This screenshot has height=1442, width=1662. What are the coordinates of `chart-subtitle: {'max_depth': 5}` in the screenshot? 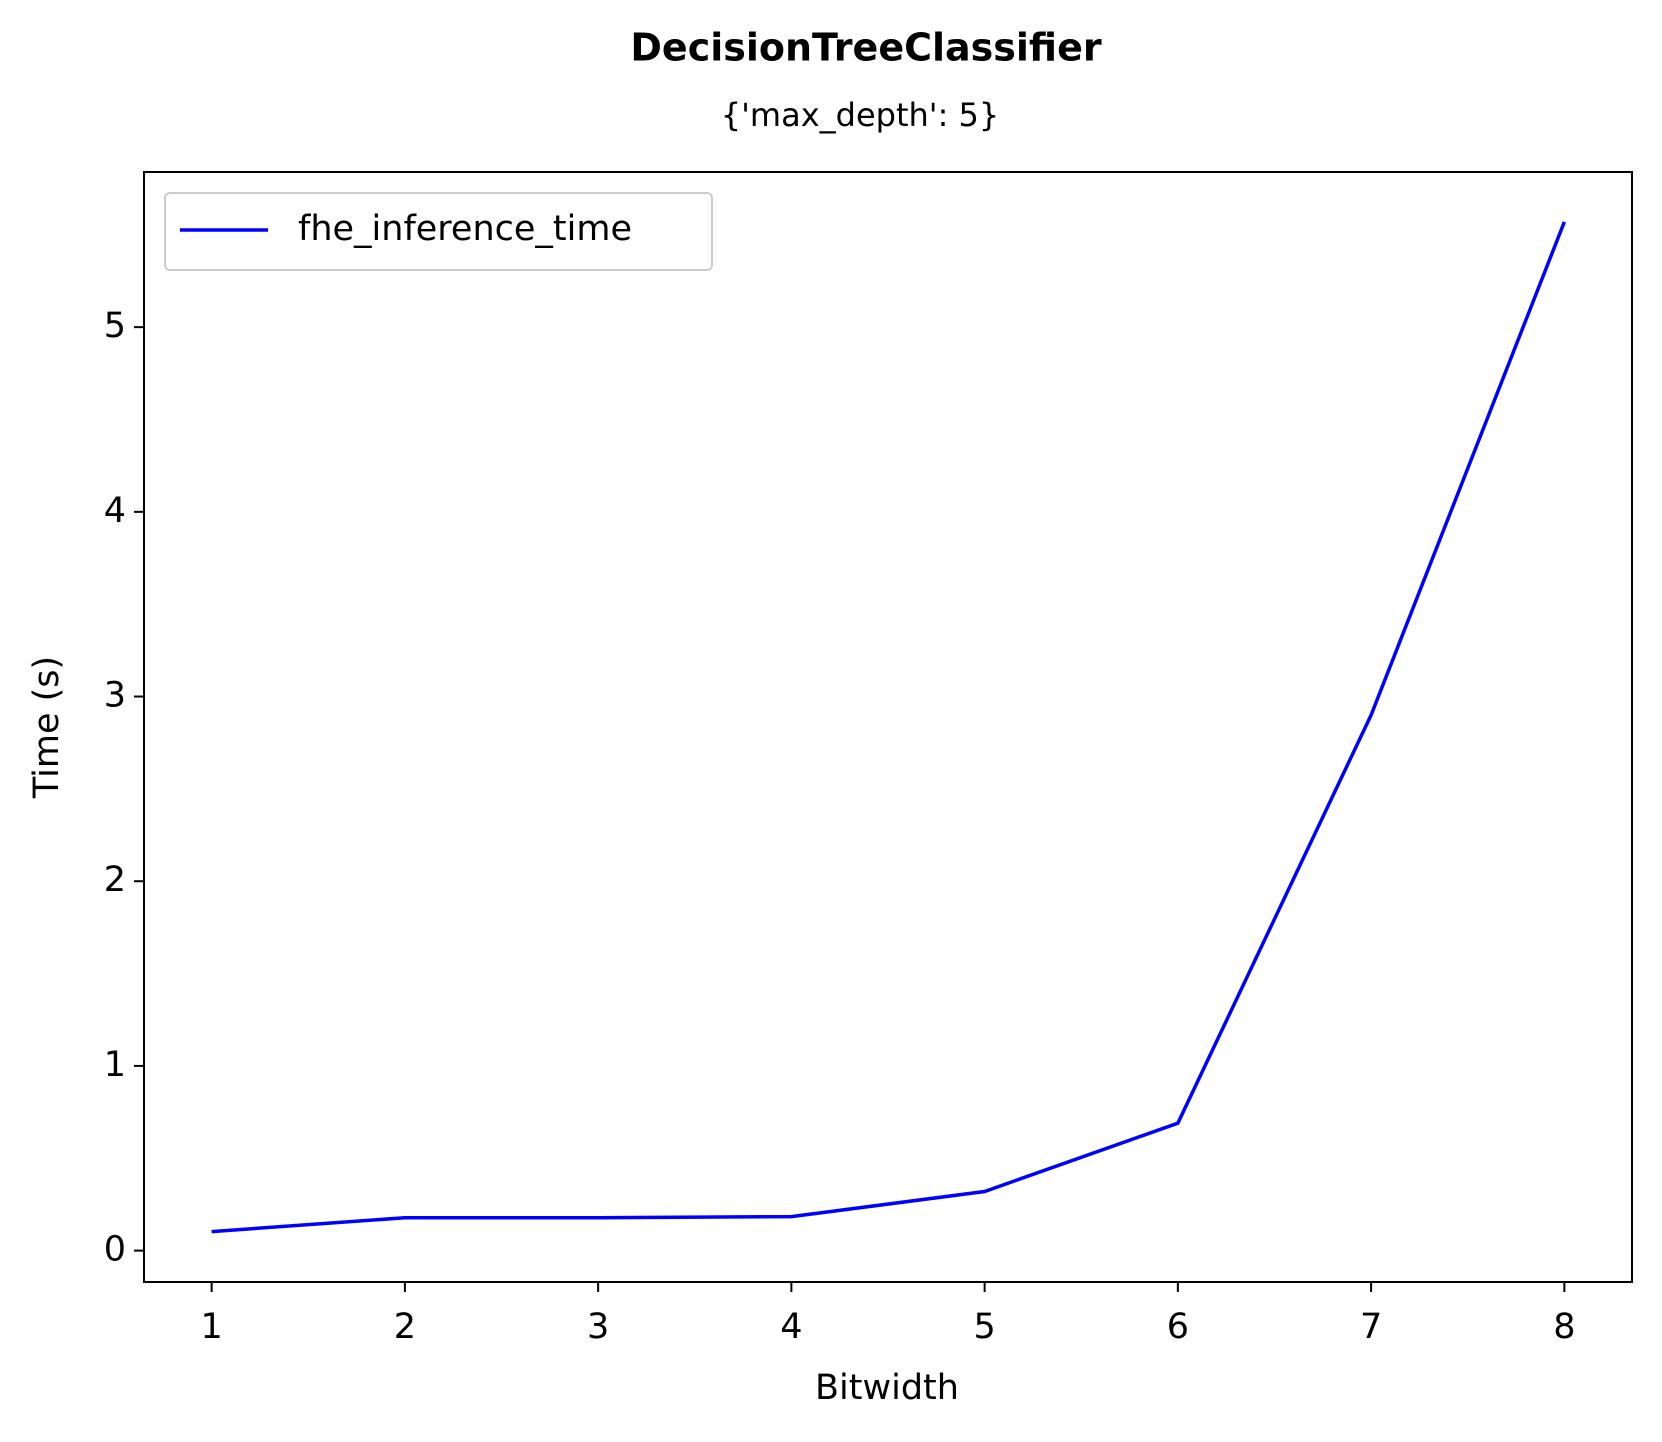 It's located at (860, 115).